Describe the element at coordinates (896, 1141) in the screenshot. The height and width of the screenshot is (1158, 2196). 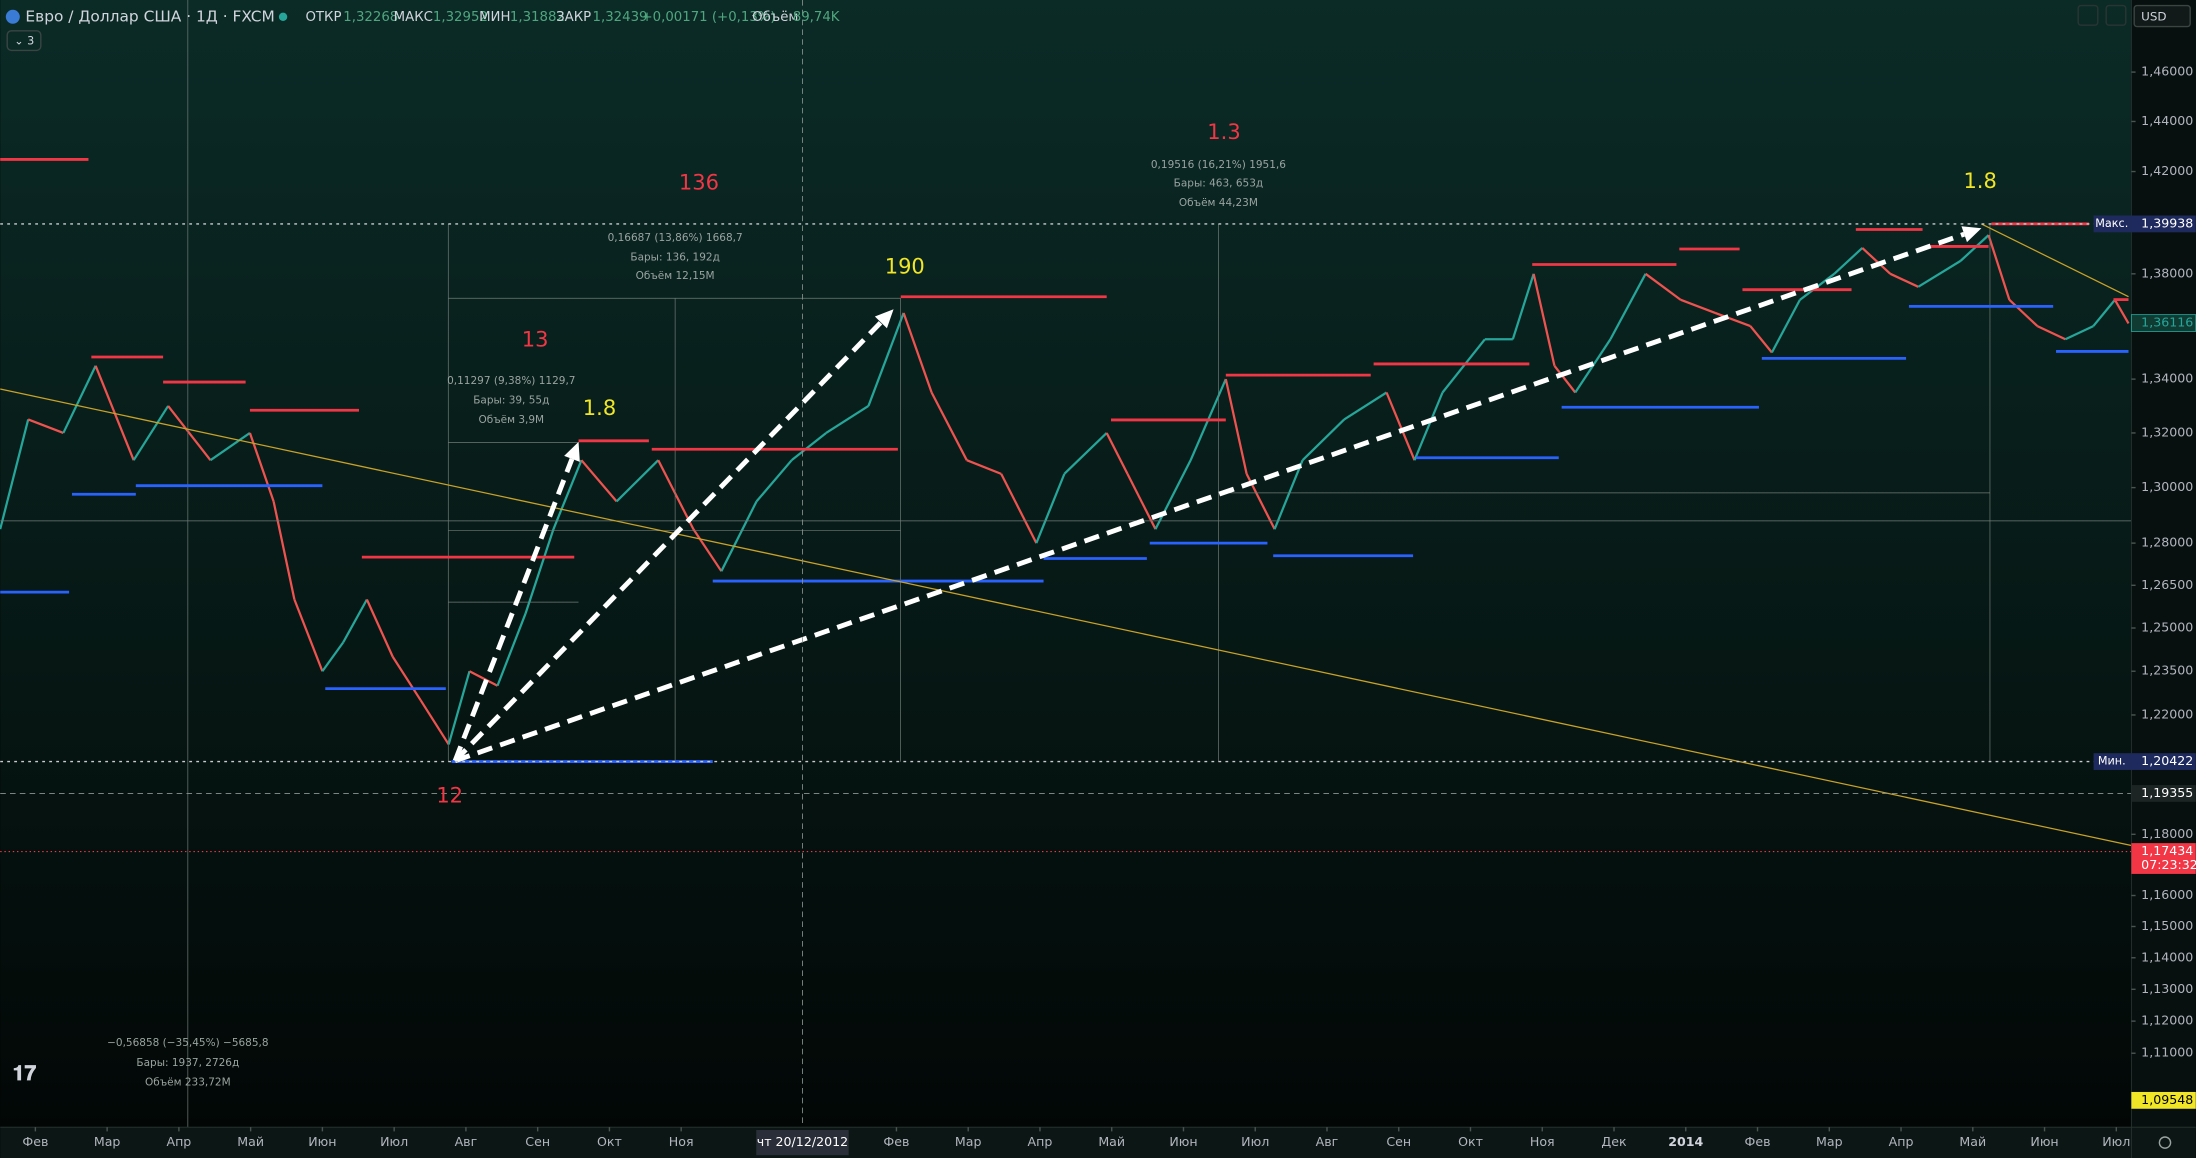
I see `x-tick-label: Фев` at that location.